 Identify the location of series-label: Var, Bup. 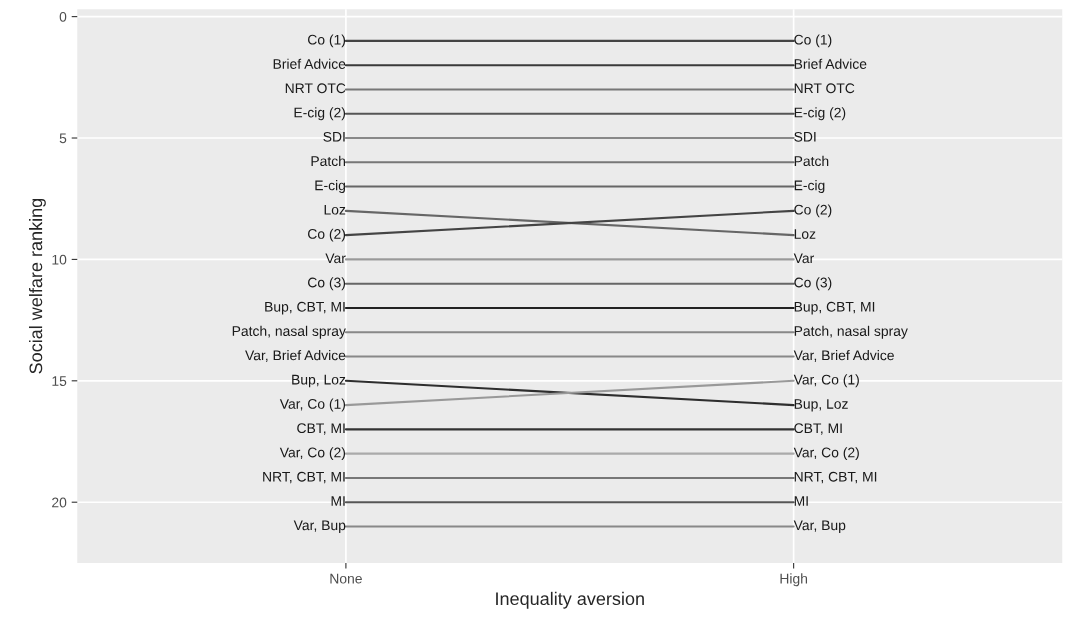
(819, 526).